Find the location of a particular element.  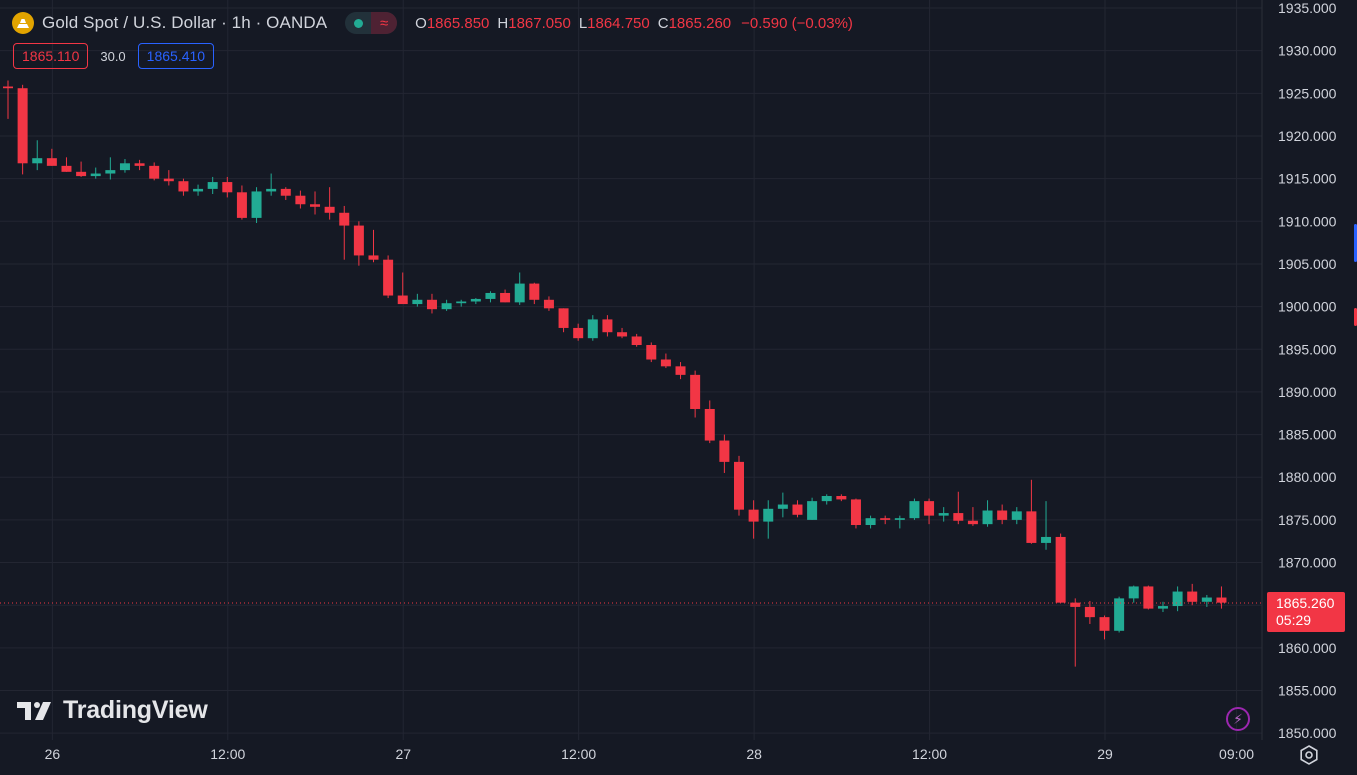

gear-icon is located at coordinates (1309, 755).